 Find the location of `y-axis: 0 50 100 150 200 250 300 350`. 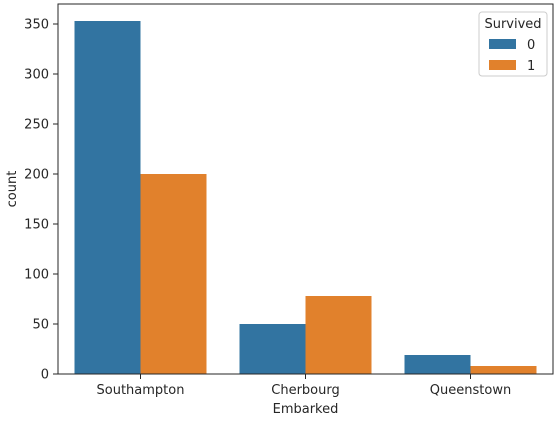

y-axis: 0 50 100 150 200 250 300 350 is located at coordinates (41, 200).